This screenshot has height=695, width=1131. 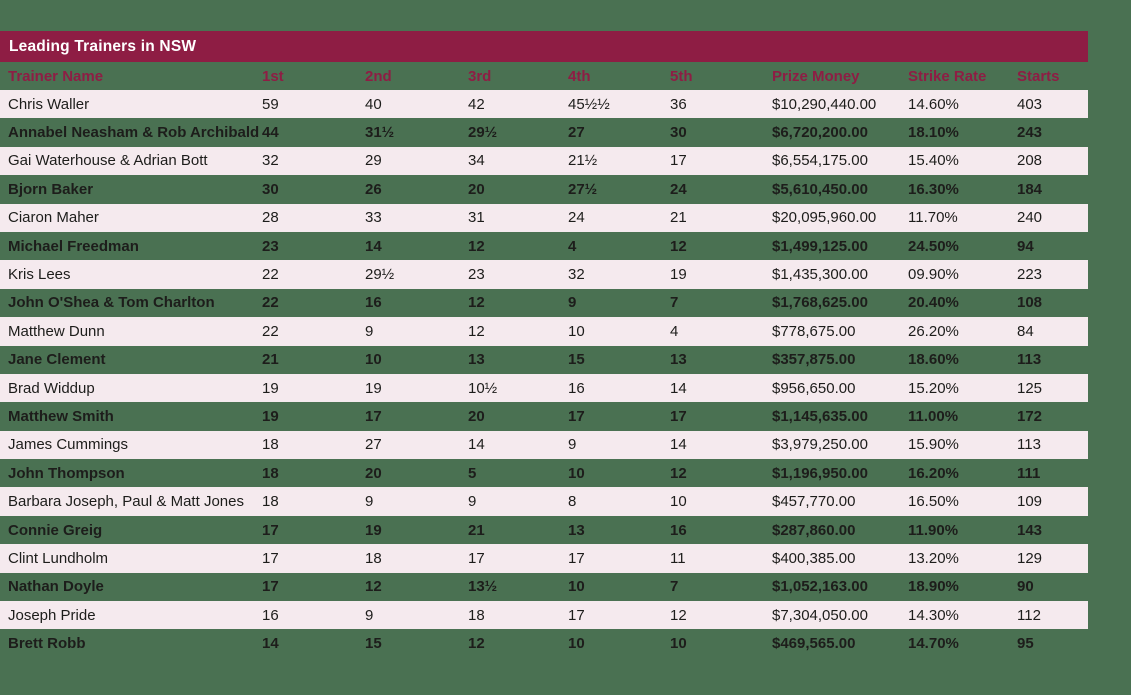 I want to click on starts-cell: 129, so click(x=1030, y=558).